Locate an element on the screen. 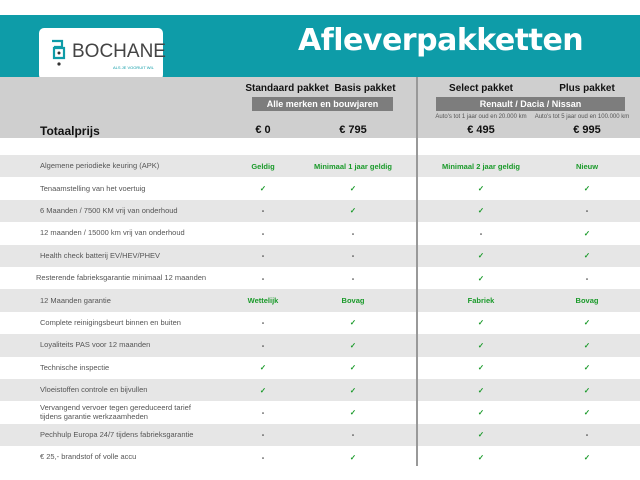 This screenshot has height=480, width=640. feature-label: Technische inspectie is located at coordinates (75, 367).